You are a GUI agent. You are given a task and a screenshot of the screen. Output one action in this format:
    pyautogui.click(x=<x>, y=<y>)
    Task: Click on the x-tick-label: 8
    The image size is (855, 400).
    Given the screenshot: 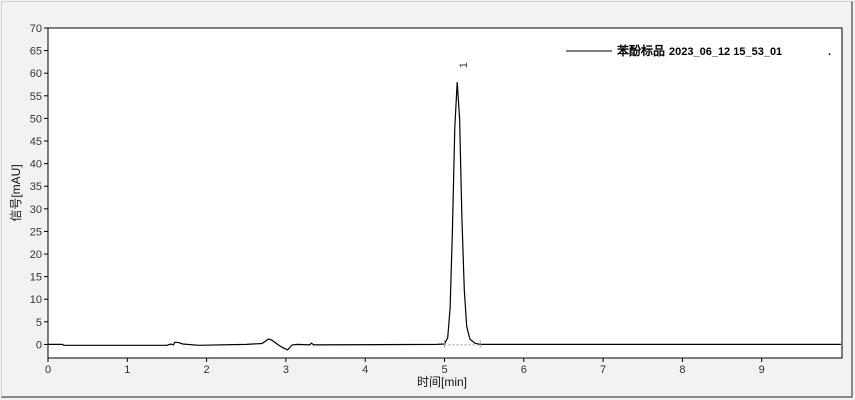 What is the action you would take?
    pyautogui.click(x=682, y=370)
    